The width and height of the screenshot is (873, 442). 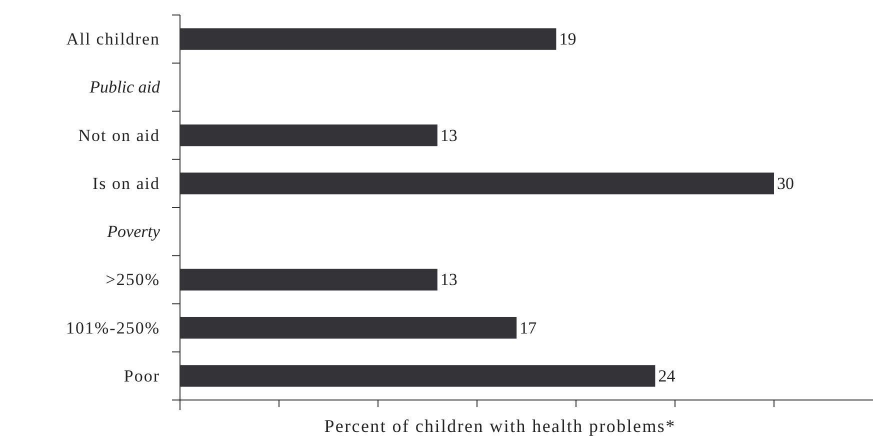 What do you see at coordinates (119, 135) in the screenshot?
I see `y-tick-label: Not on aid` at bounding box center [119, 135].